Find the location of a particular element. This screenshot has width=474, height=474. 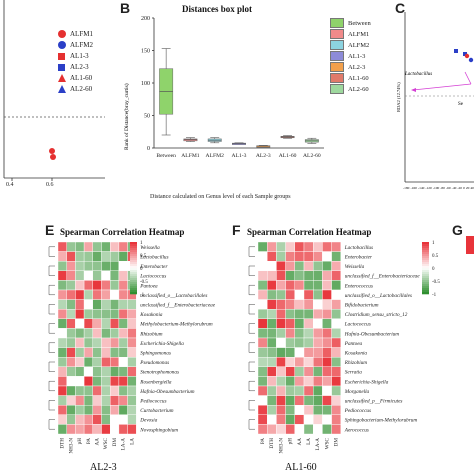

heat-row-label: Methylobacterium-Methylorubrum is located at coordinates (176, 325).